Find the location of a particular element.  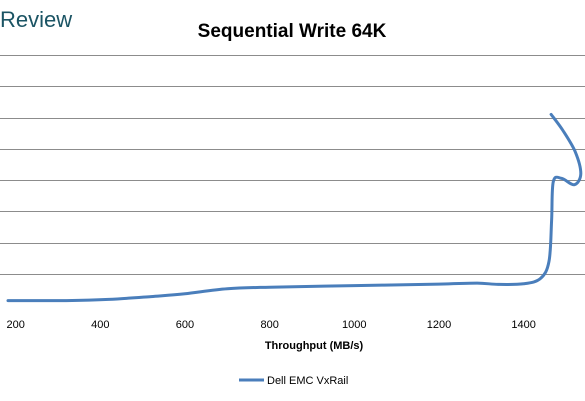

legend: Dell EMC VxRail is located at coordinates (293, 381).